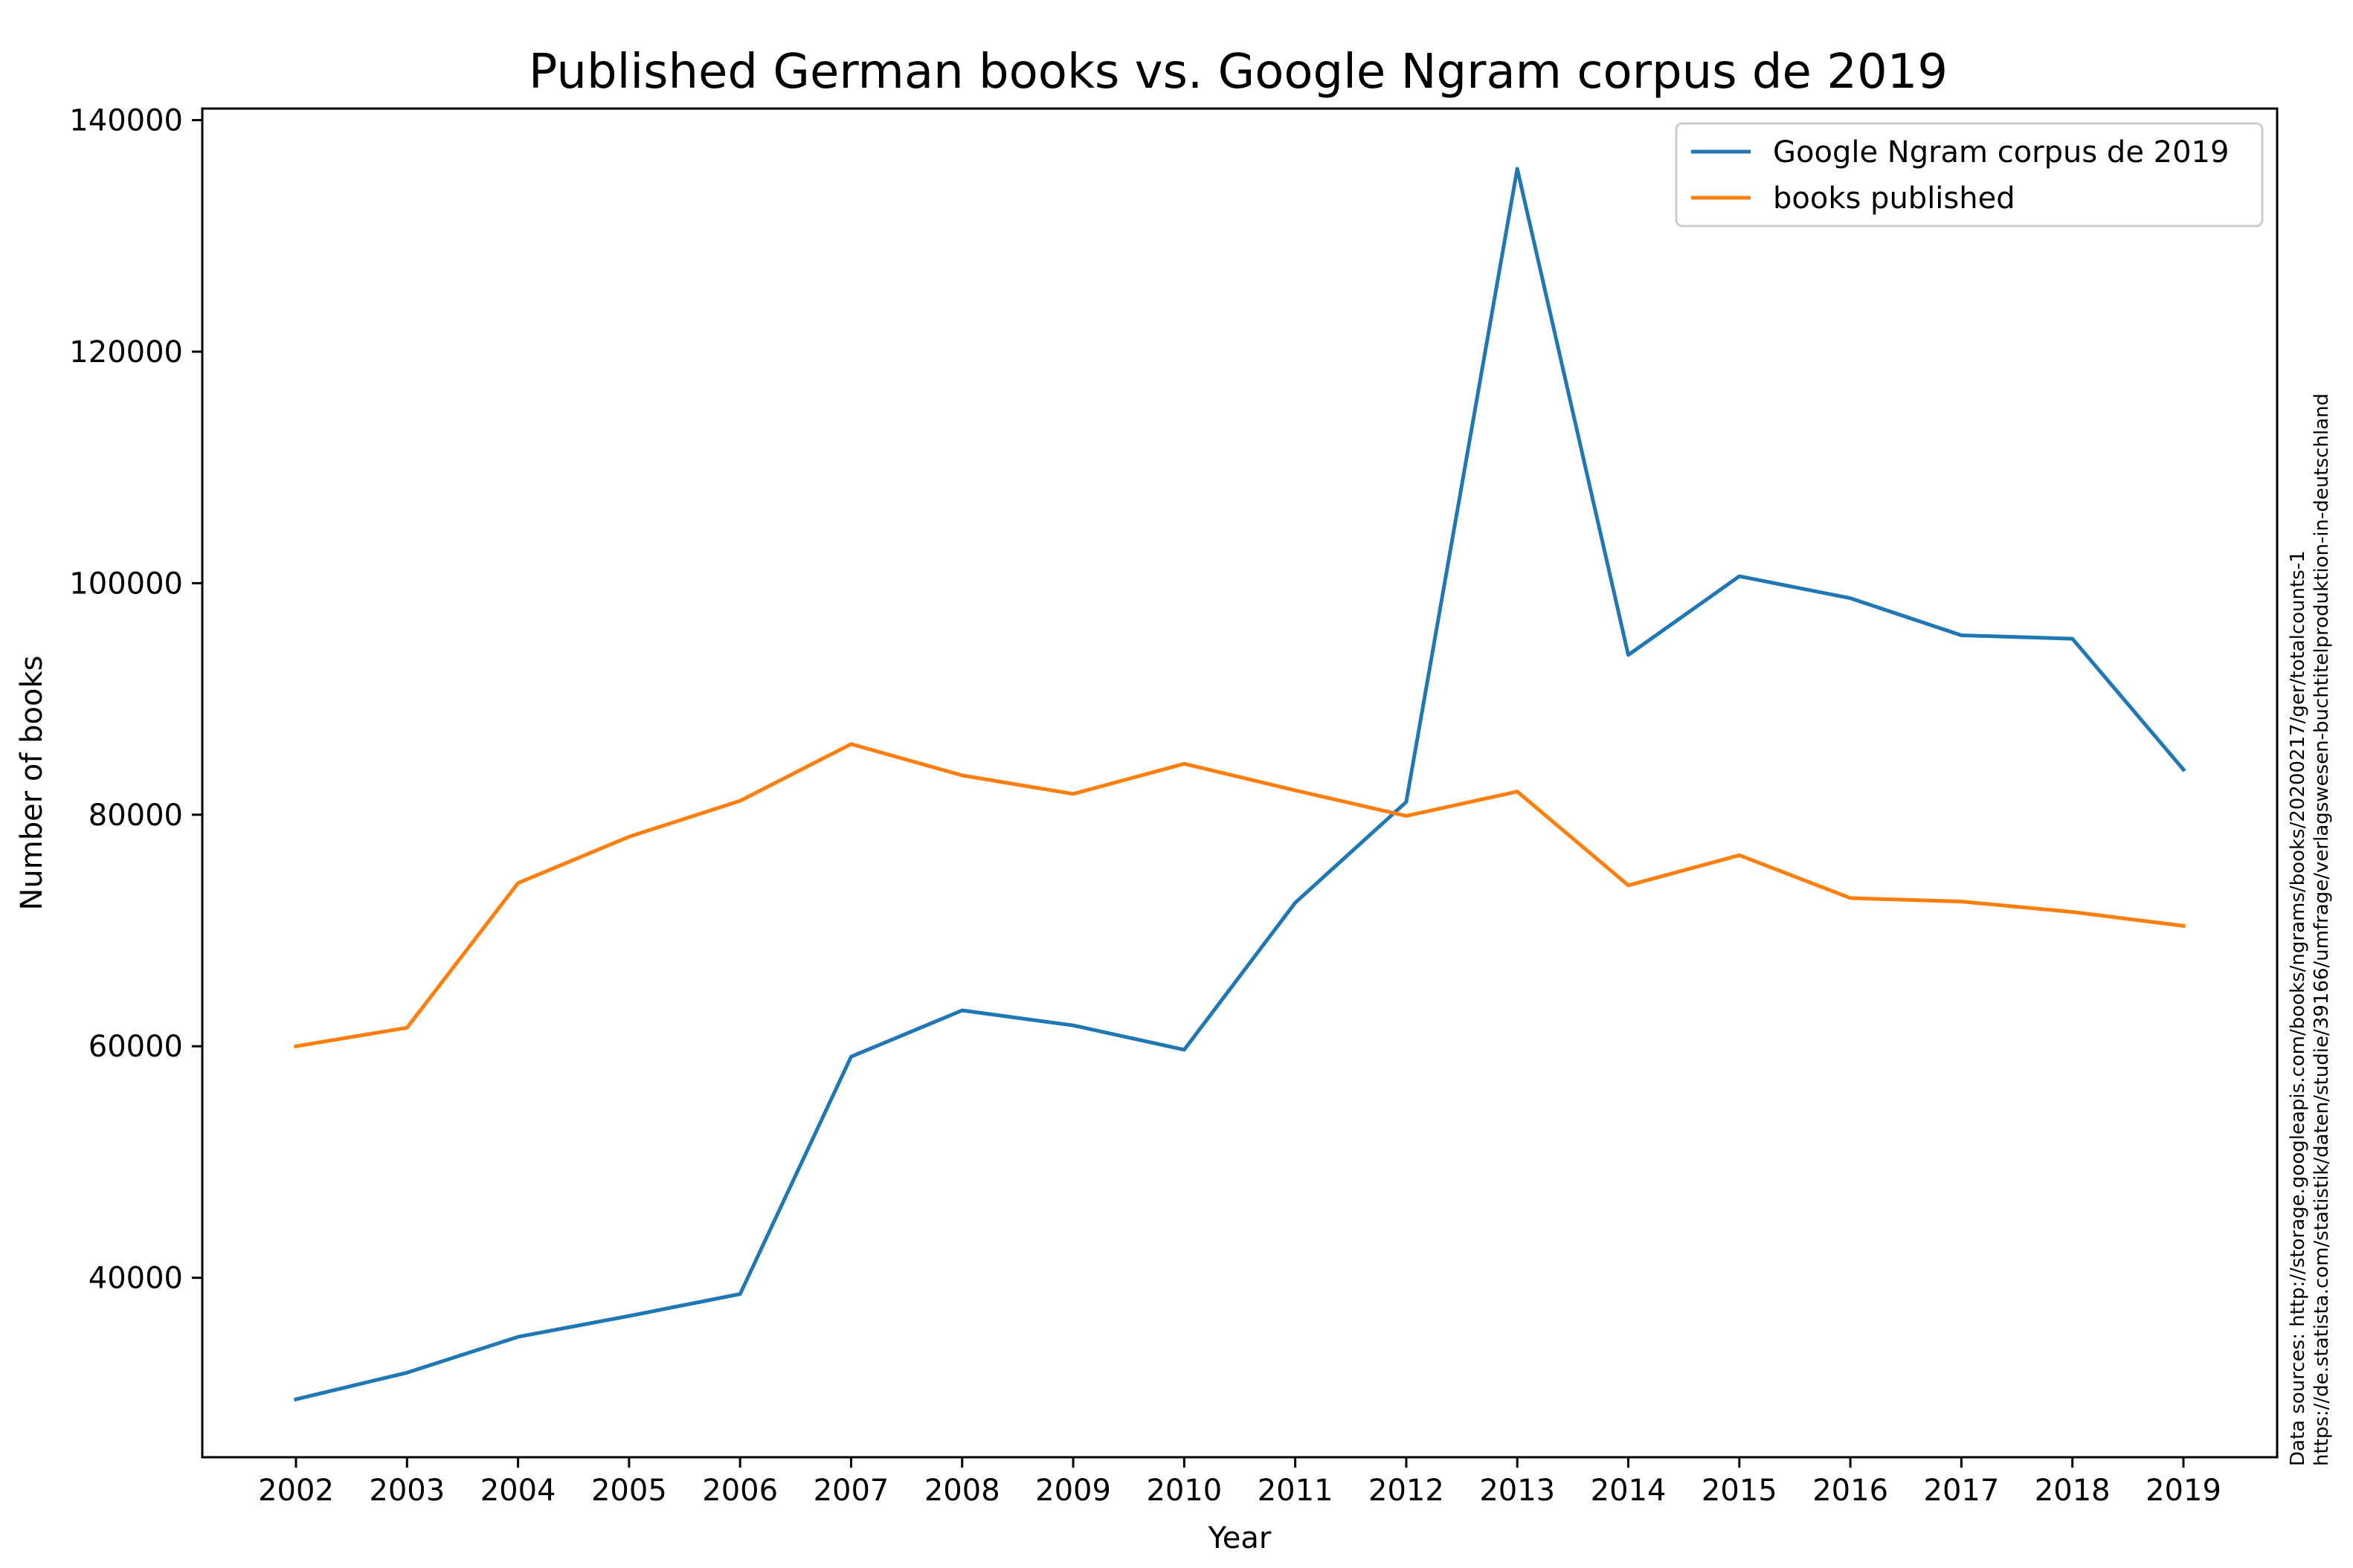  Describe the element at coordinates (1184, 1491) in the screenshot. I see `x-tick-label: 2010` at that location.